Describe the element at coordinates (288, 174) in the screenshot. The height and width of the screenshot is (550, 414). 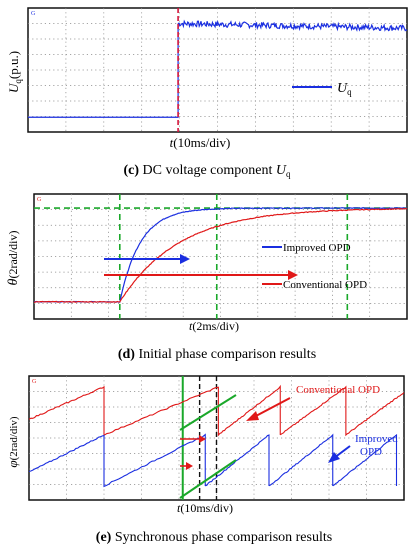
I see `panel-c-caption-var-sub: q` at that location.